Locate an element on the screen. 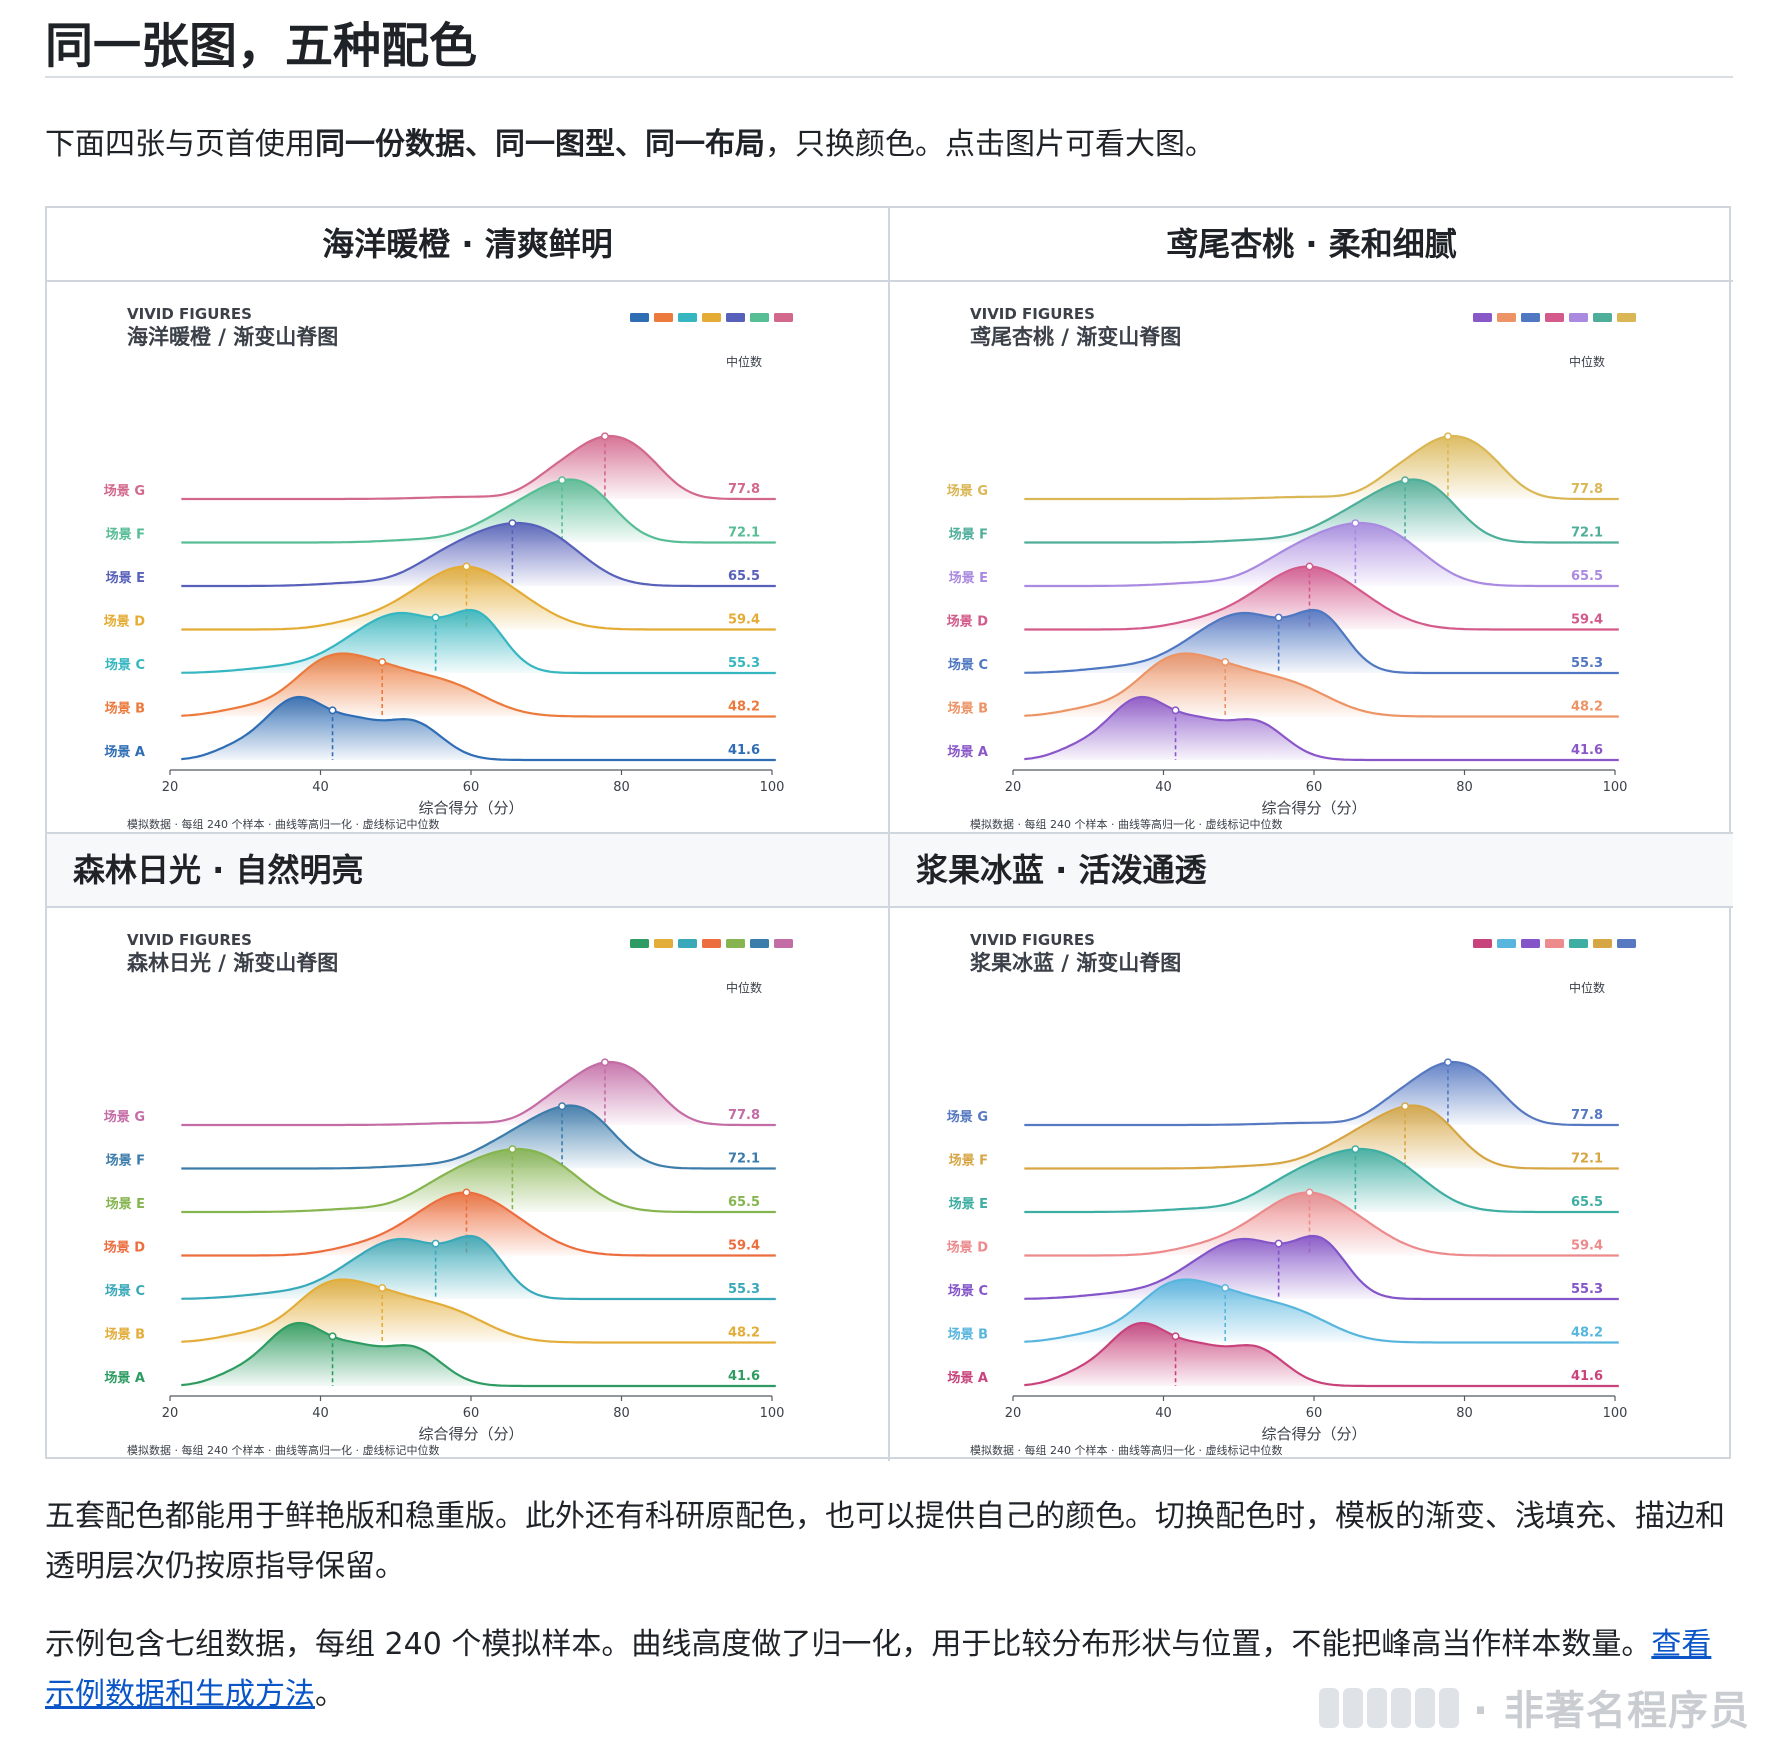  page-heading: 同一张图，五种配色 is located at coordinates (889, 39).